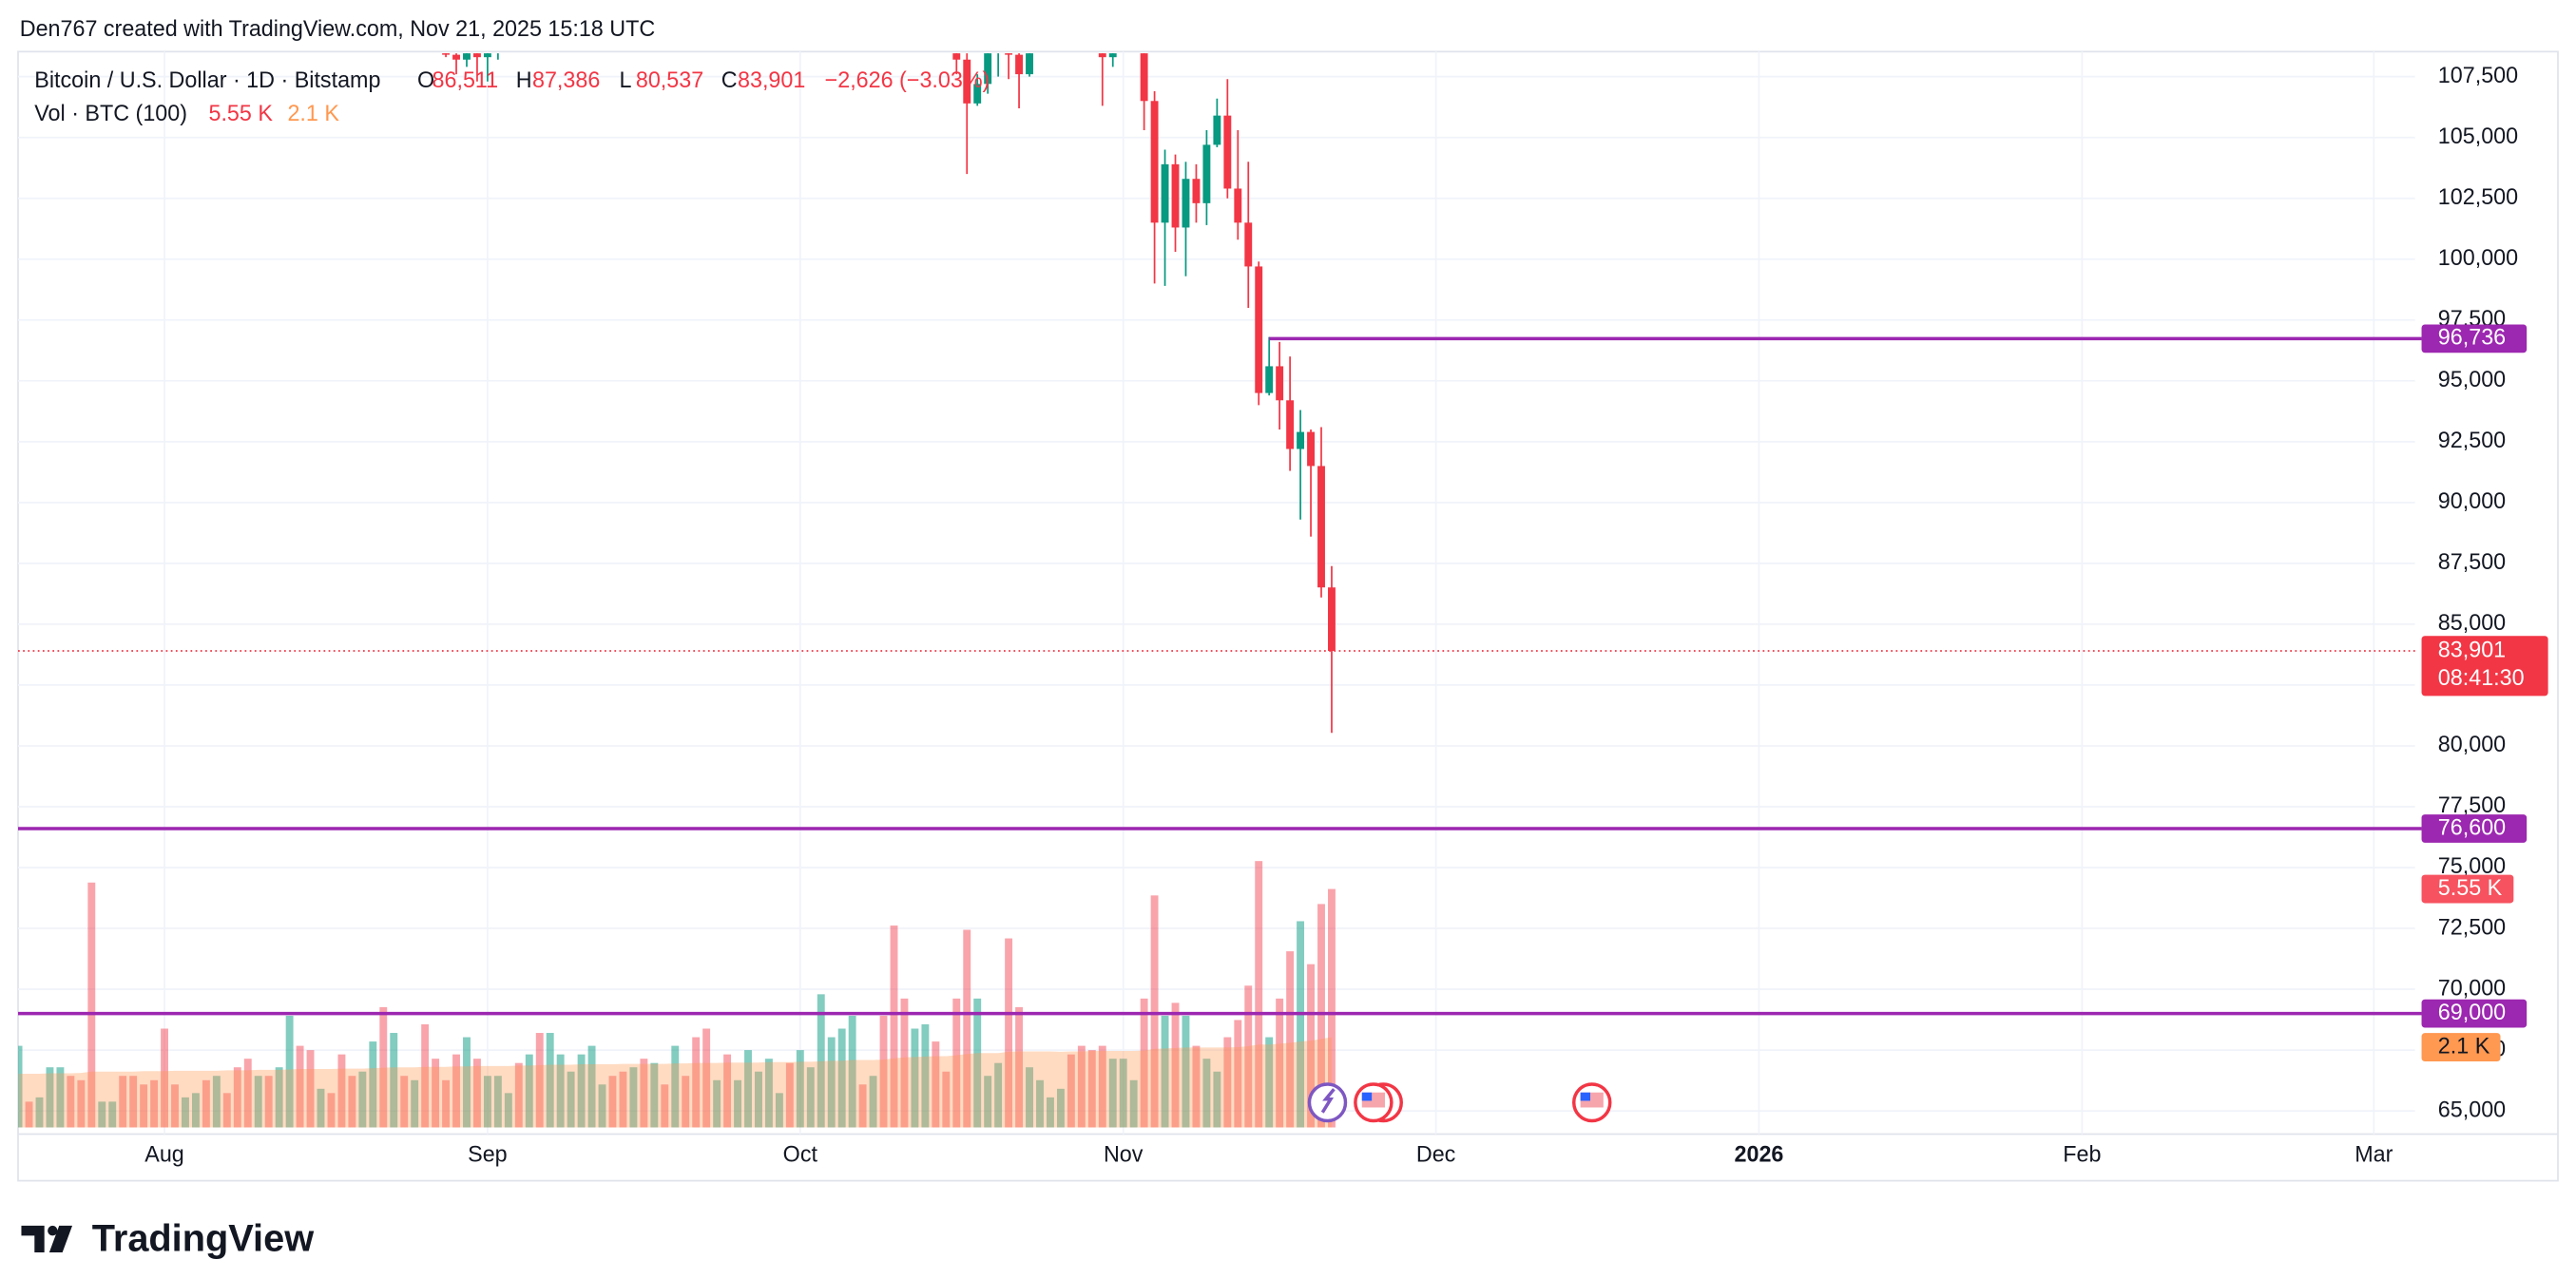 The height and width of the screenshot is (1279, 2576). I want to click on y-tick-label: 77,500, so click(2472, 804).